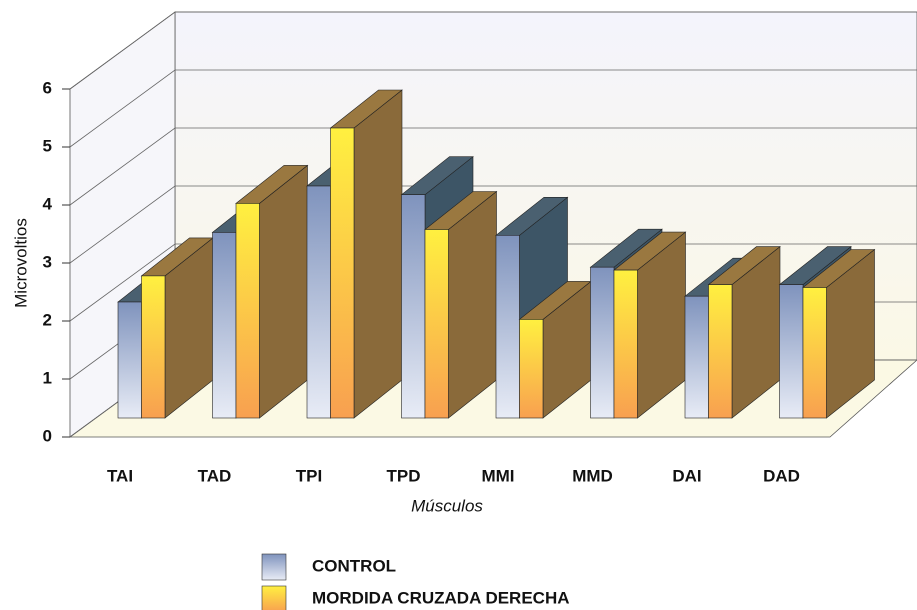 This screenshot has width=917, height=610. What do you see at coordinates (441, 597) in the screenshot?
I see `legend-label: MORDIDA CRUZADA DERECHA` at bounding box center [441, 597].